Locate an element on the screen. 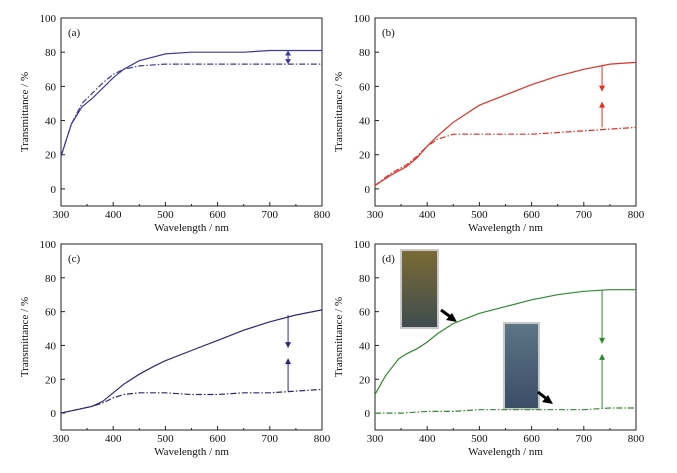 This screenshot has height=473, width=677. panel-label: (a) is located at coordinates (74, 33).